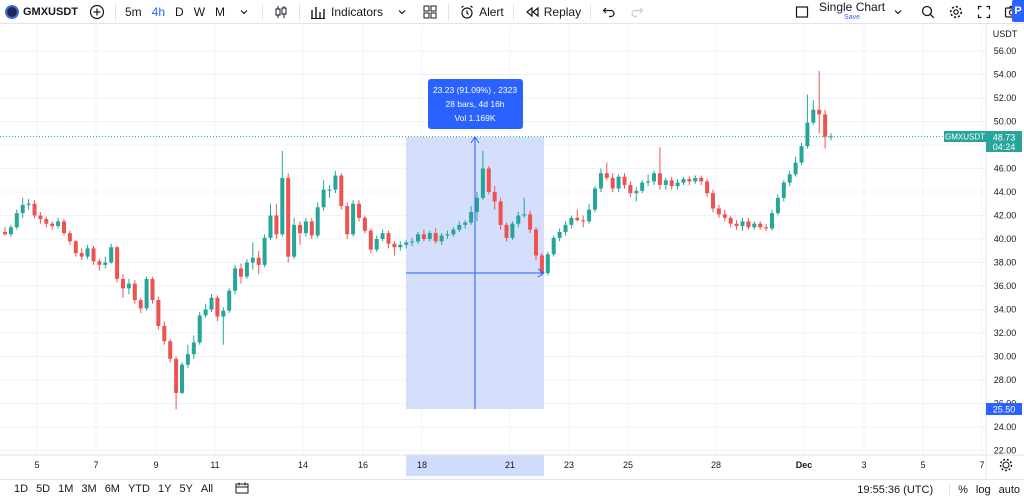 The image size is (1024, 498). What do you see at coordinates (1005, 216) in the screenshot?
I see `price-tick-label: 42.00` at bounding box center [1005, 216].